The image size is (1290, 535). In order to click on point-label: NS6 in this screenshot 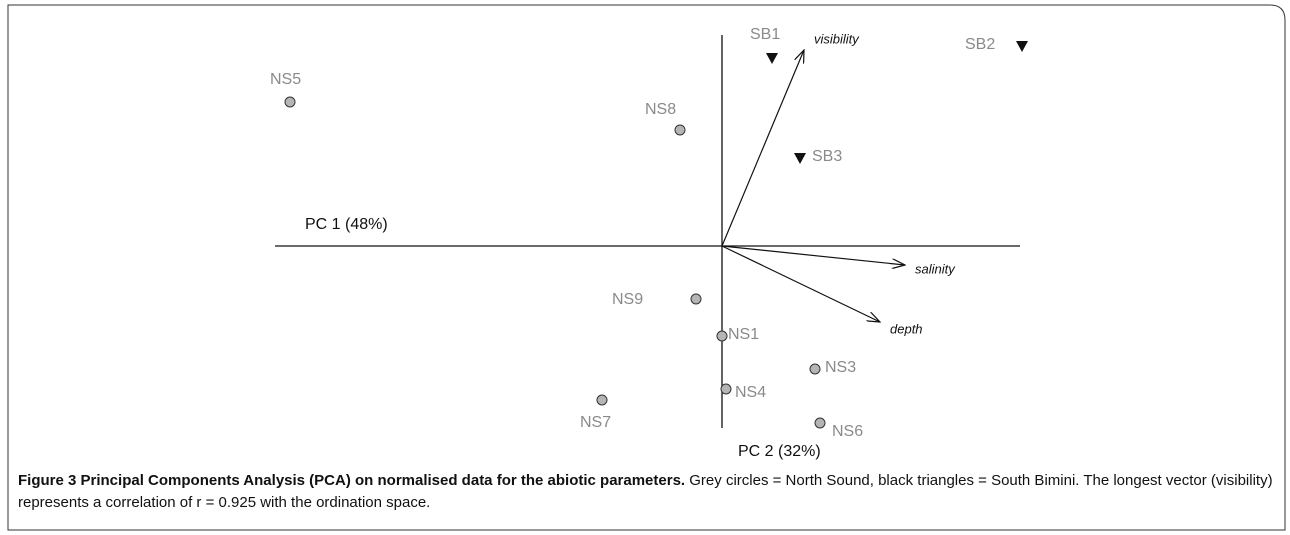, I will do `click(847, 431)`.